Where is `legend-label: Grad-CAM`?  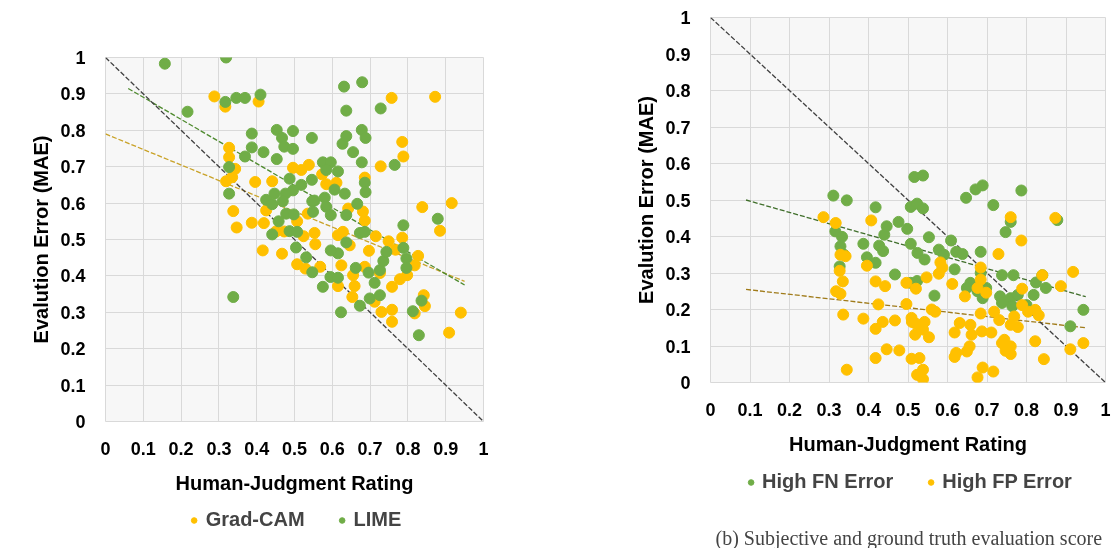 legend-label: Grad-CAM is located at coordinates (255, 519).